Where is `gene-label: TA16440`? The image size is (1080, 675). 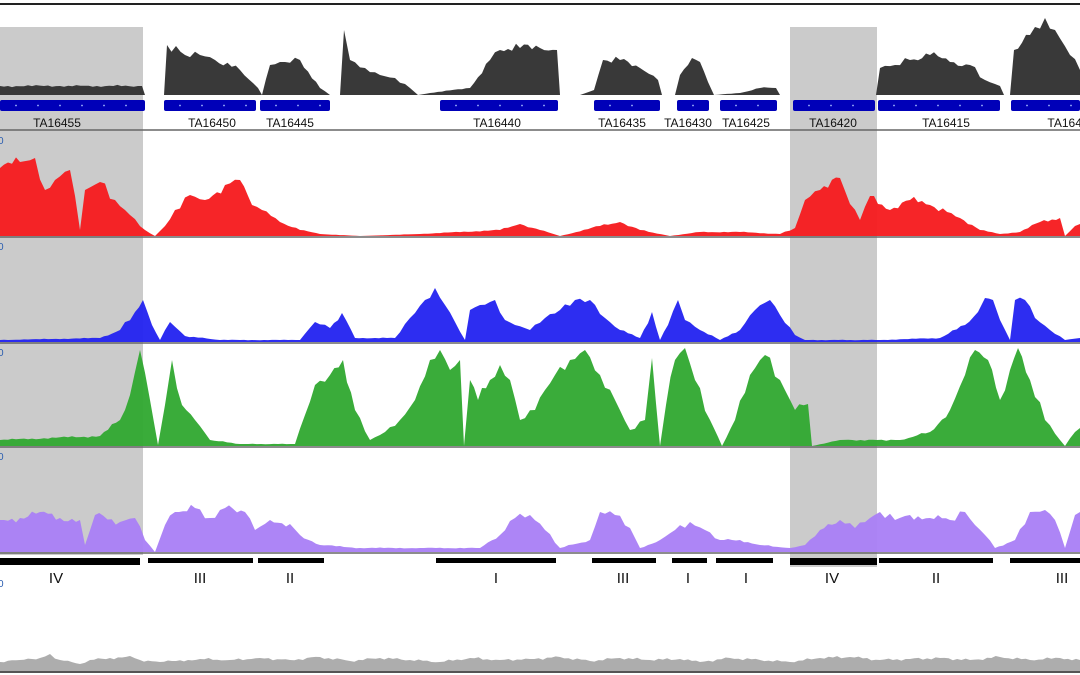
gene-label: TA16440 is located at coordinates (497, 123).